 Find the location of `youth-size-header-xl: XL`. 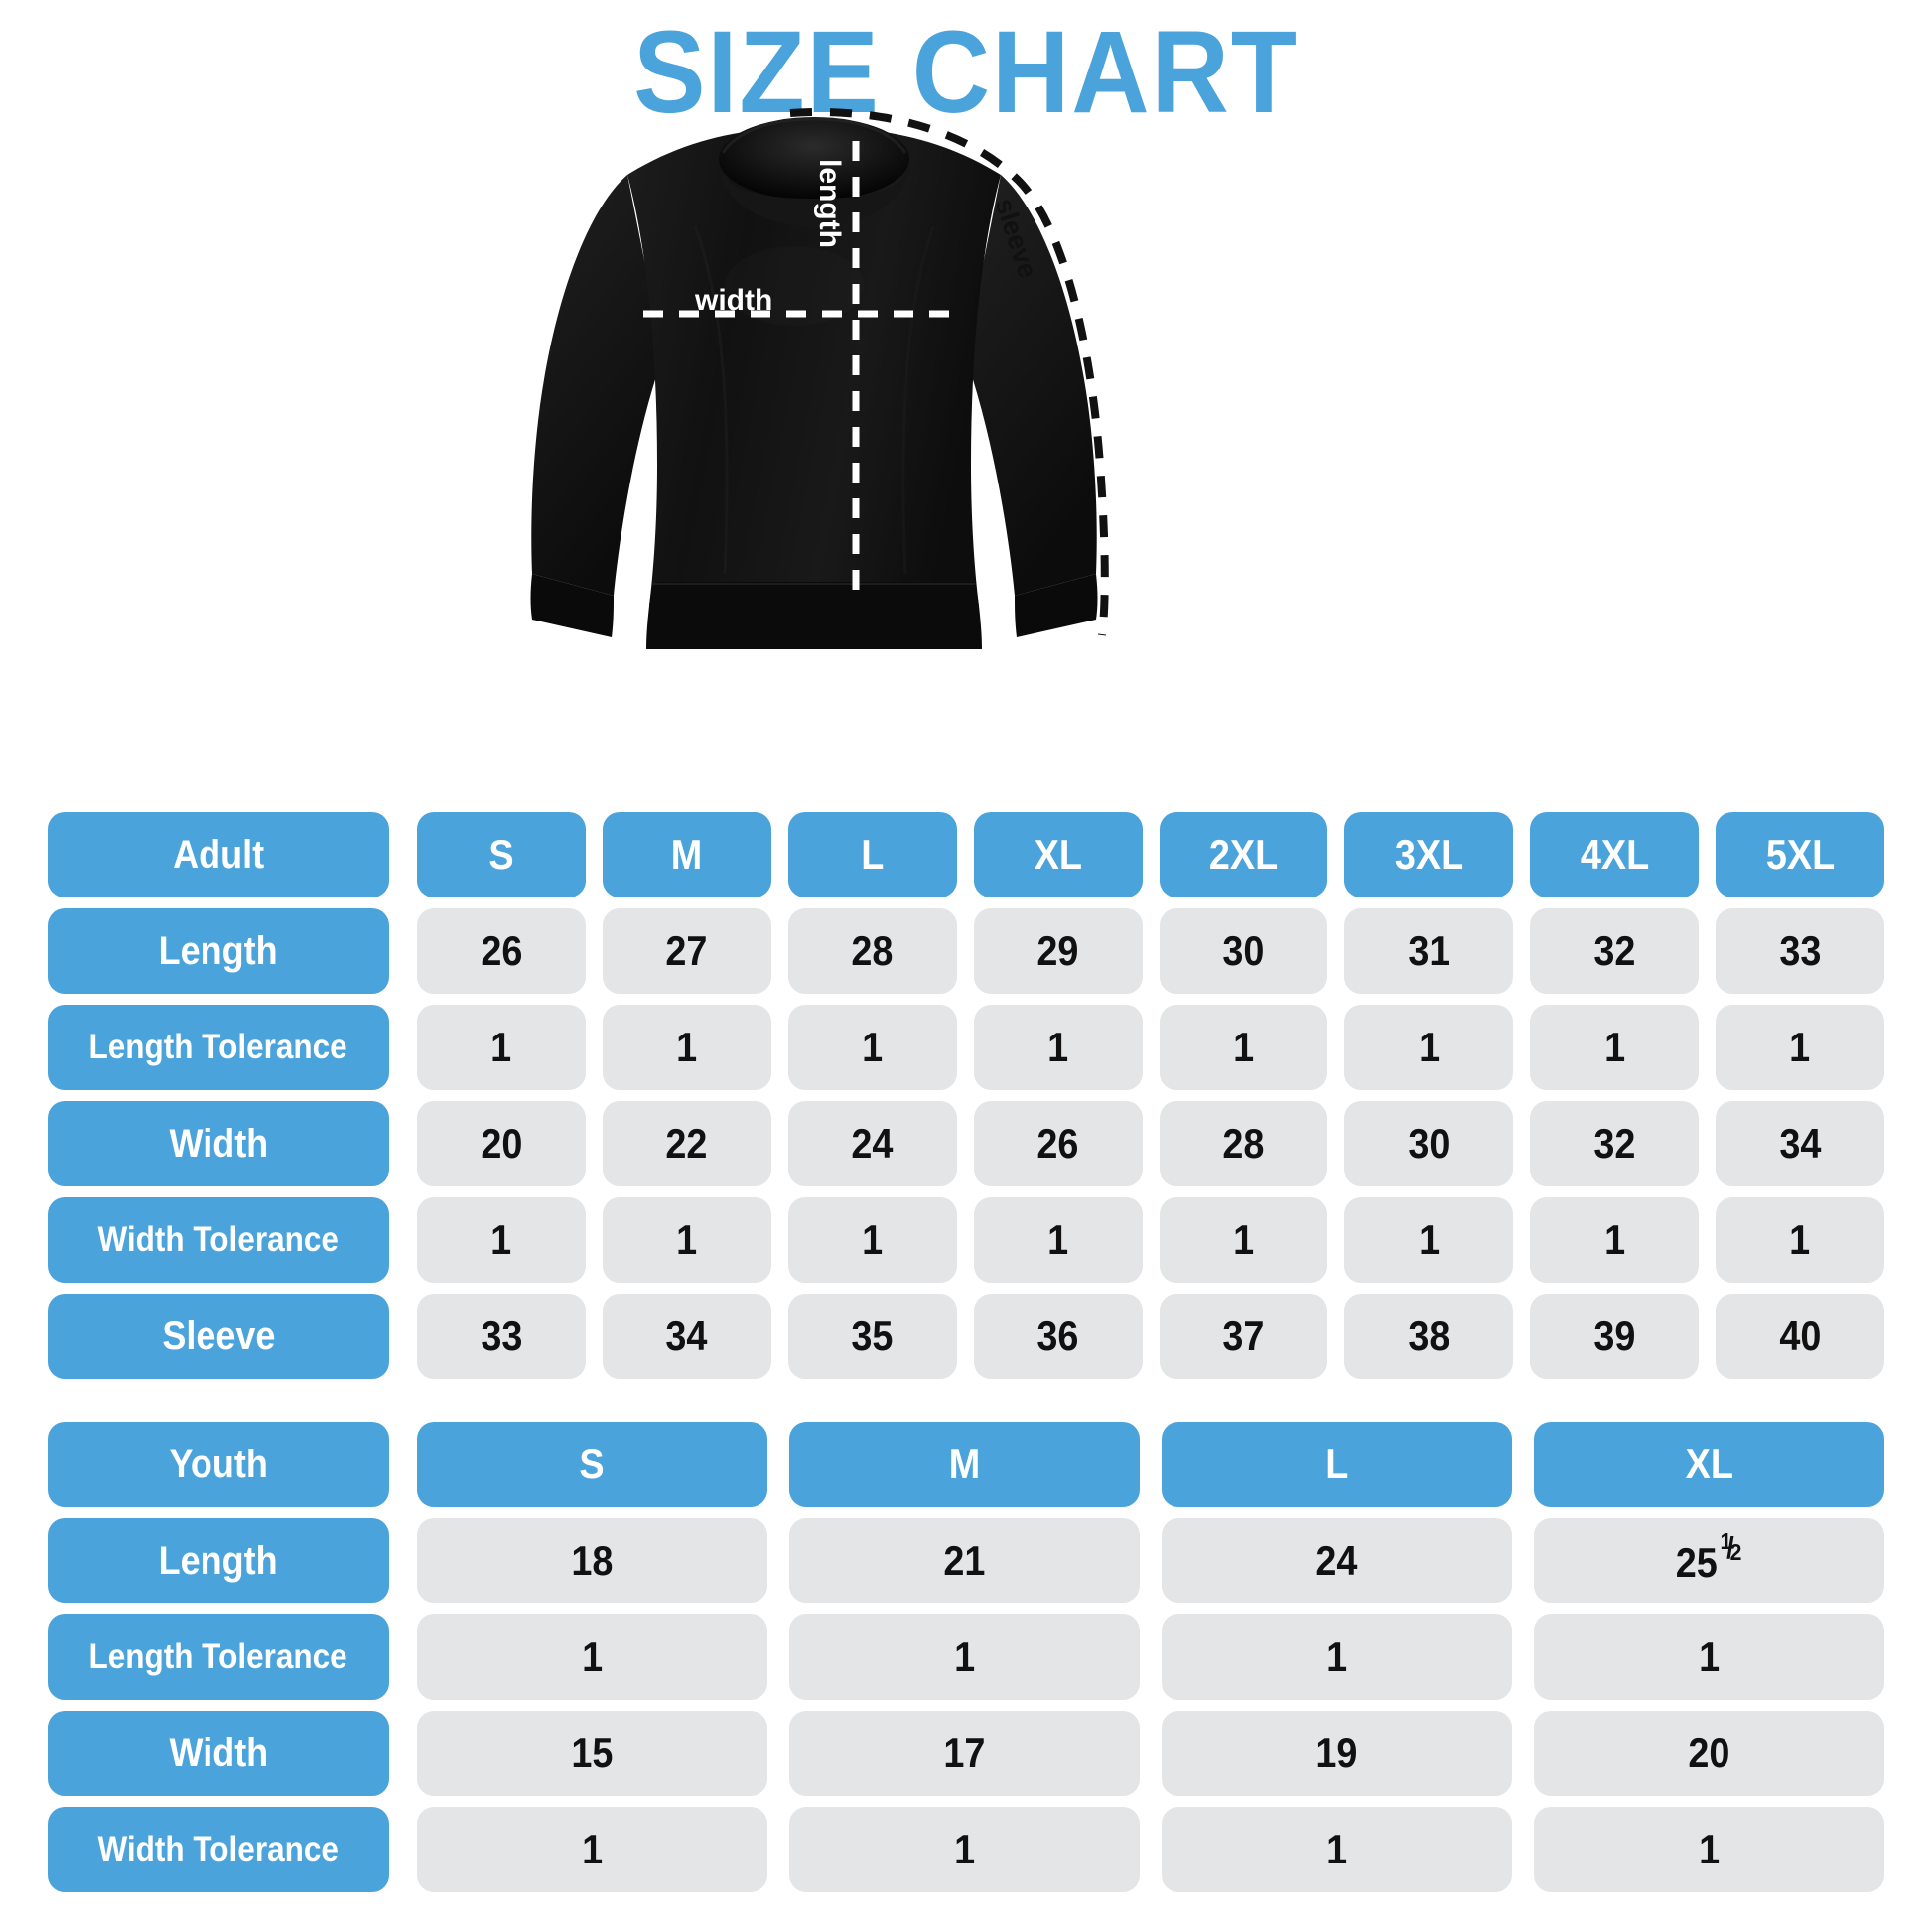

youth-size-header-xl: XL is located at coordinates (1709, 1464).